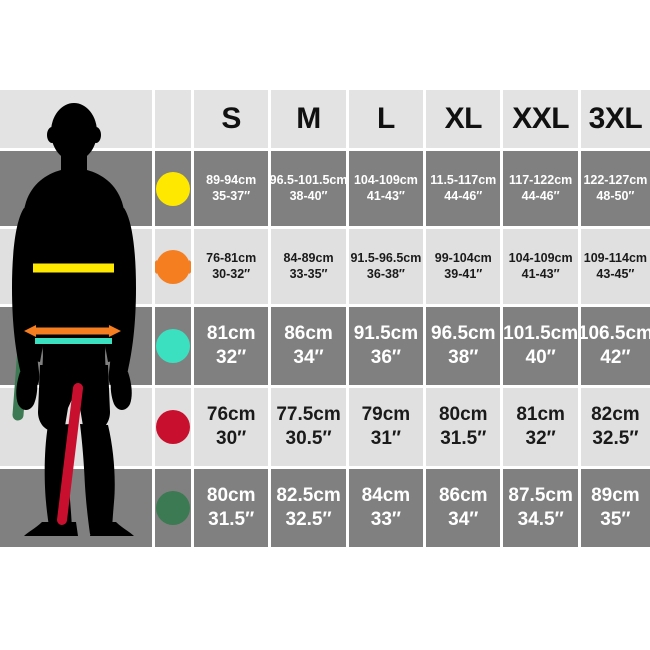 This screenshot has width=650, height=650. I want to click on value-inch: 48-50″, so click(615, 195).